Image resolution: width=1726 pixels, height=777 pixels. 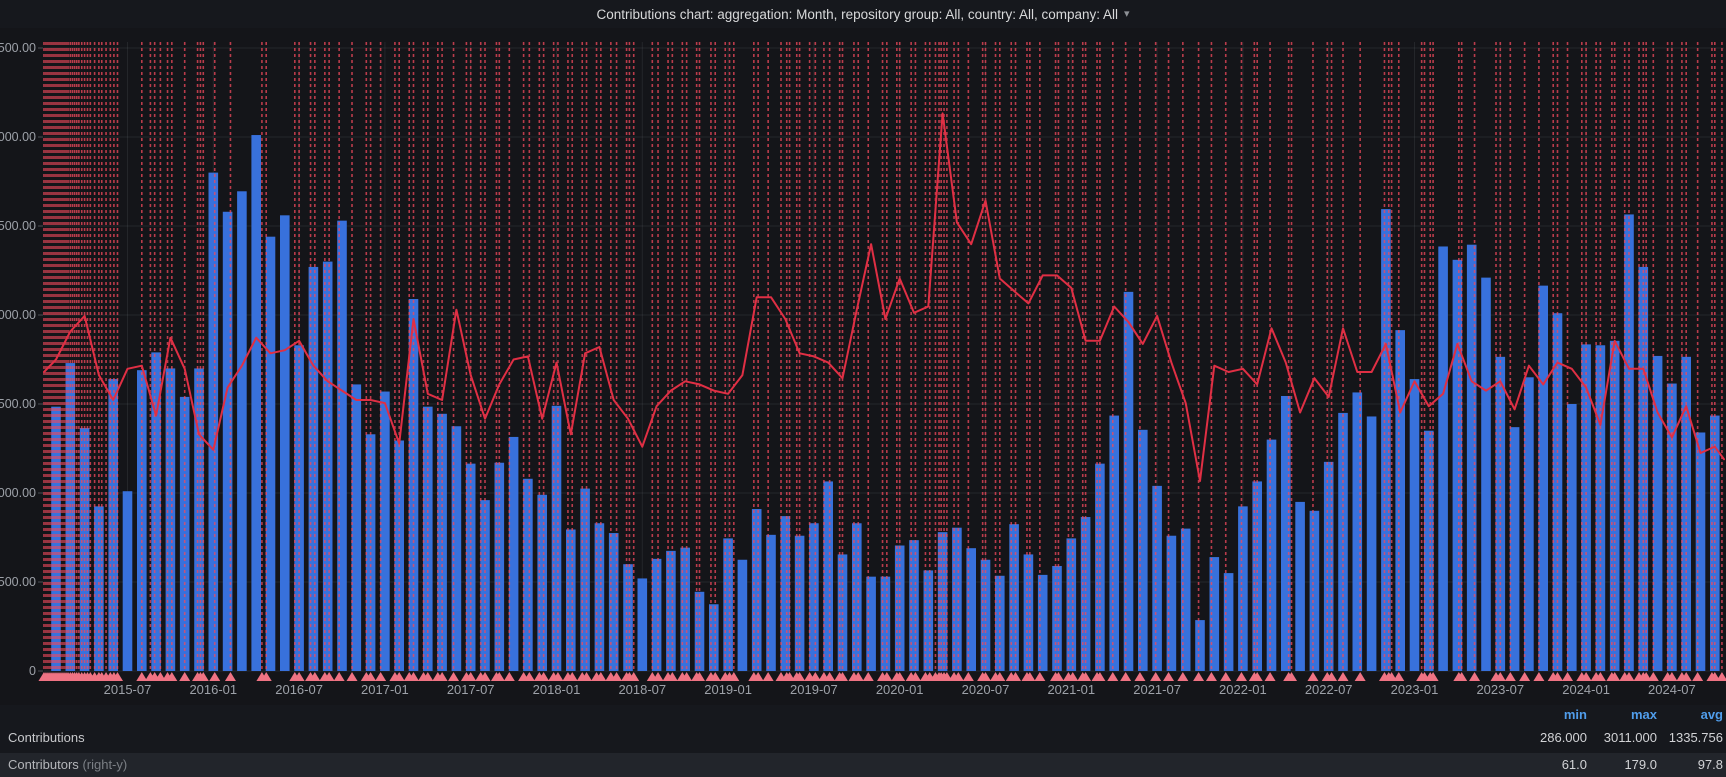 What do you see at coordinates (32, 671) in the screenshot?
I see `y-axis-label: 0` at bounding box center [32, 671].